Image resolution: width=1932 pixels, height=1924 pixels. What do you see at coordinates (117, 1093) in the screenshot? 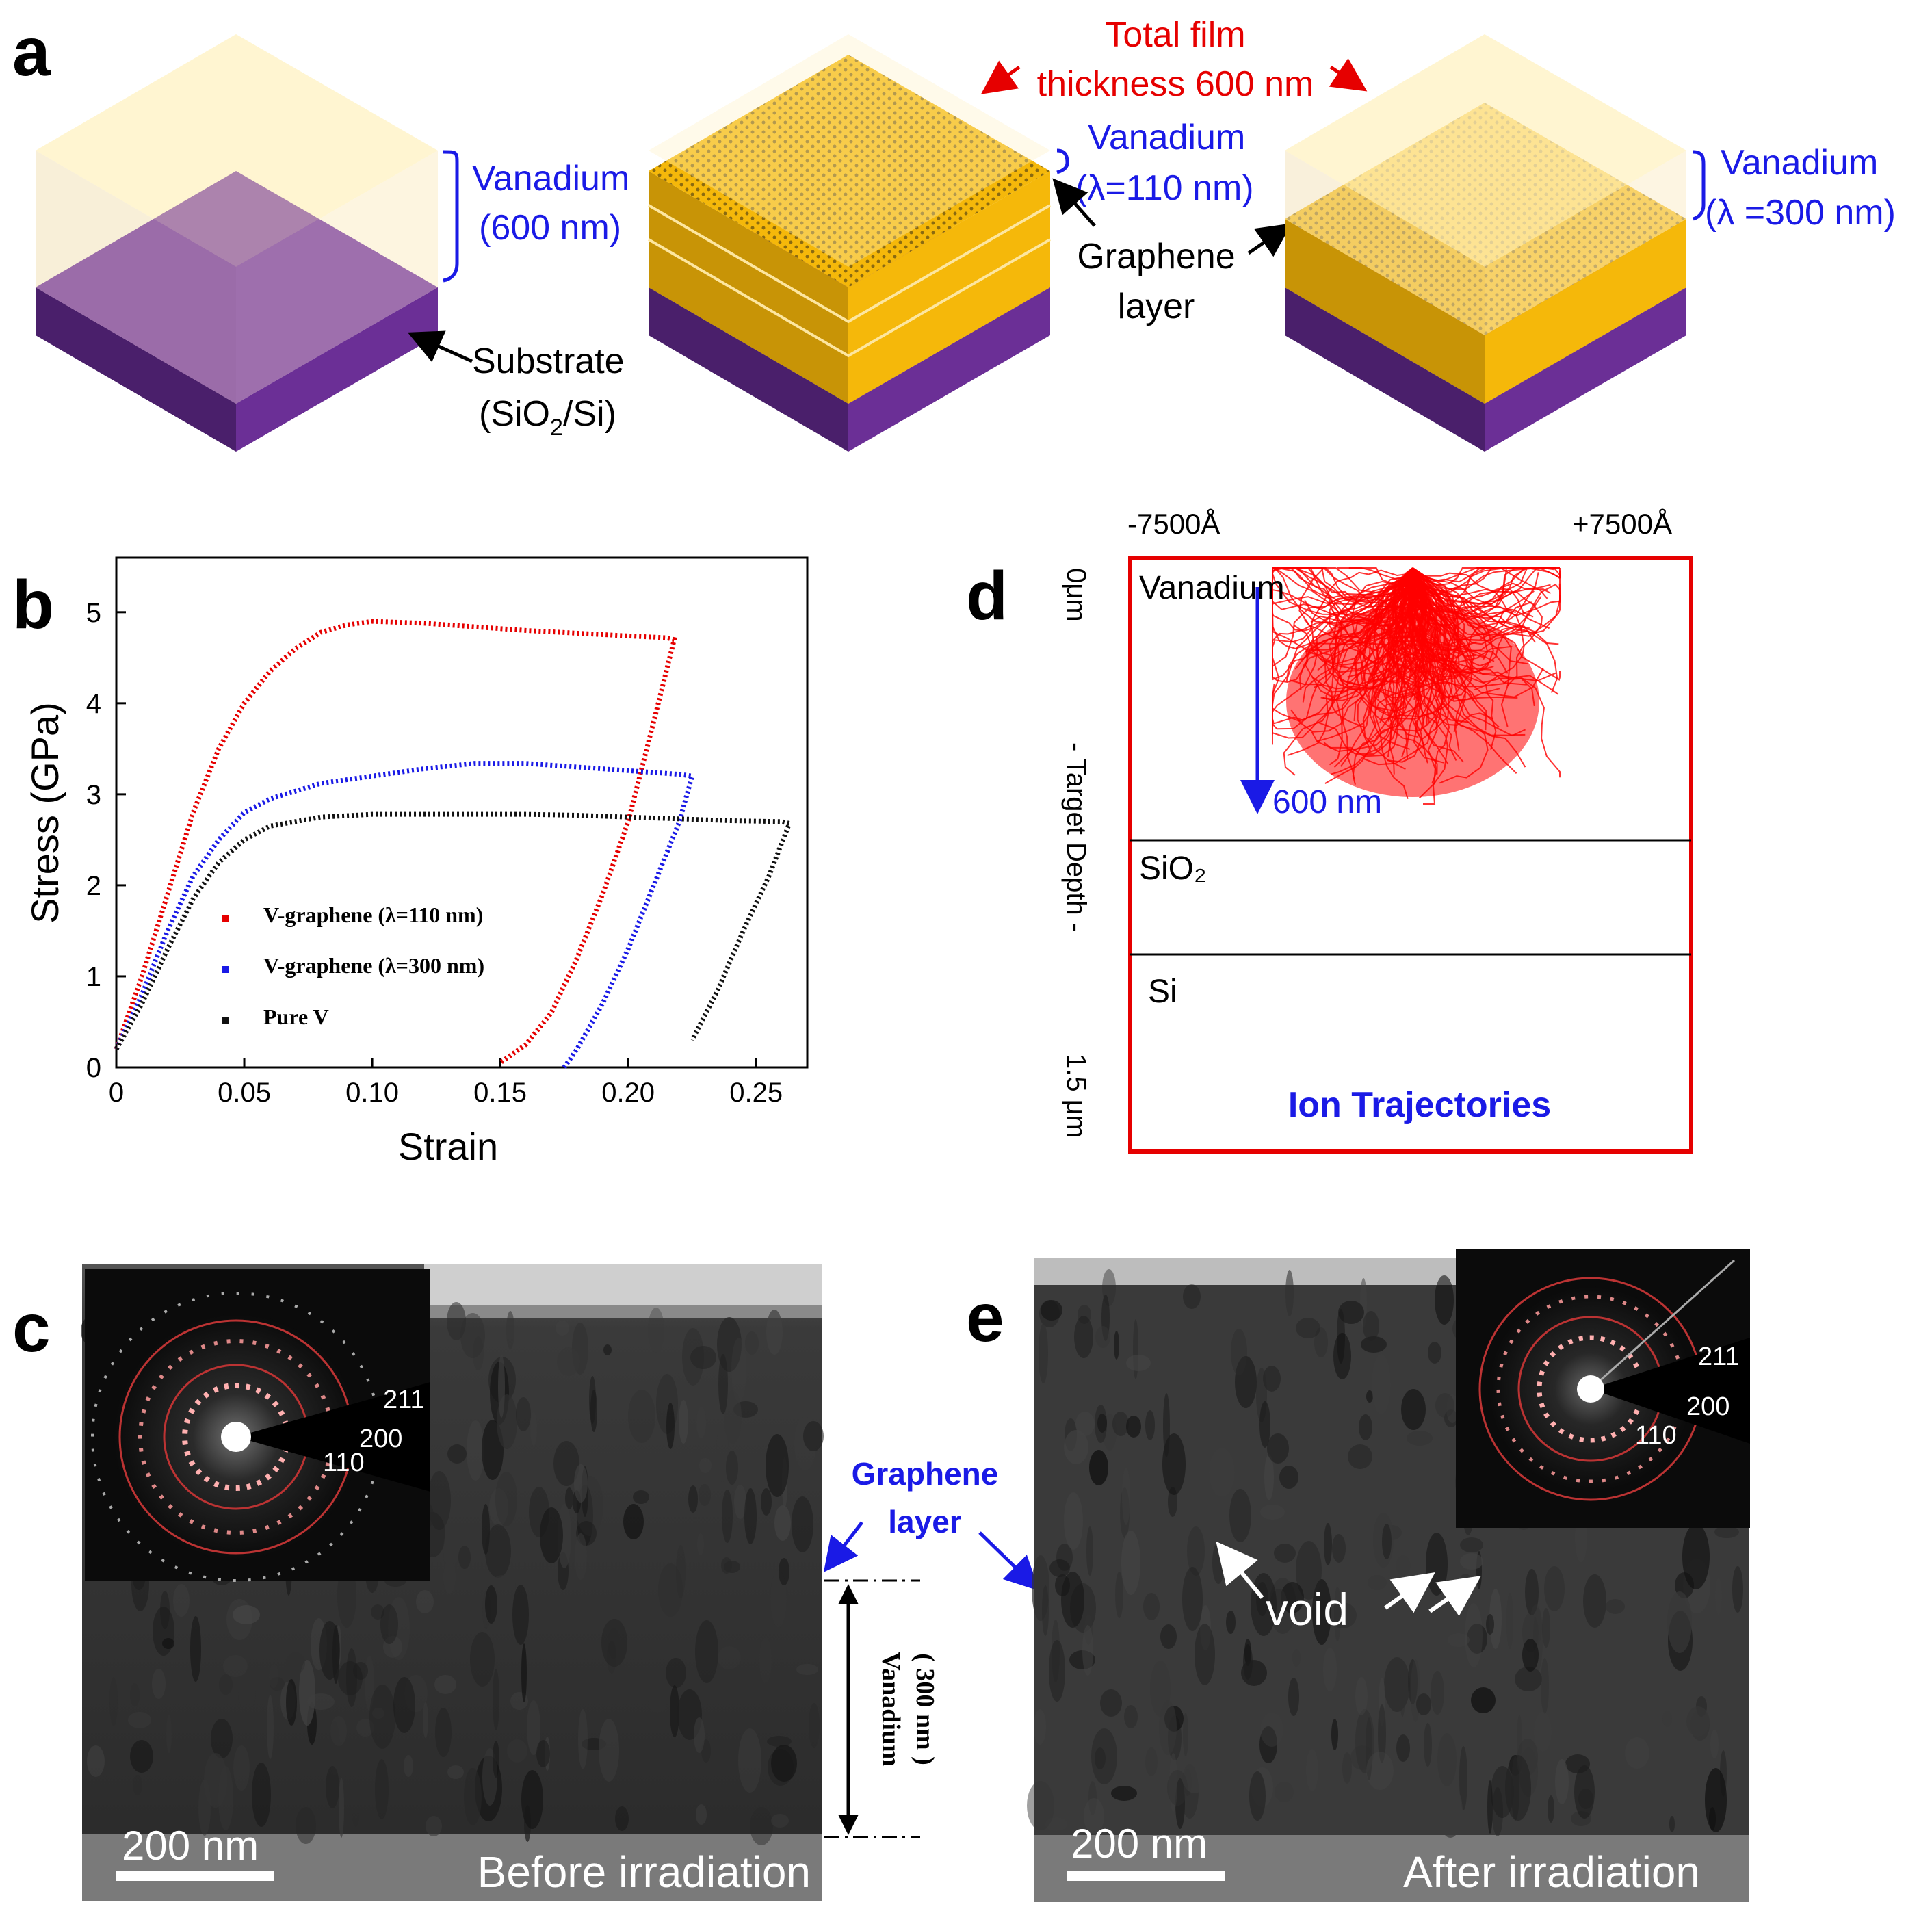
I see `x-tick-label: 0` at bounding box center [117, 1093].